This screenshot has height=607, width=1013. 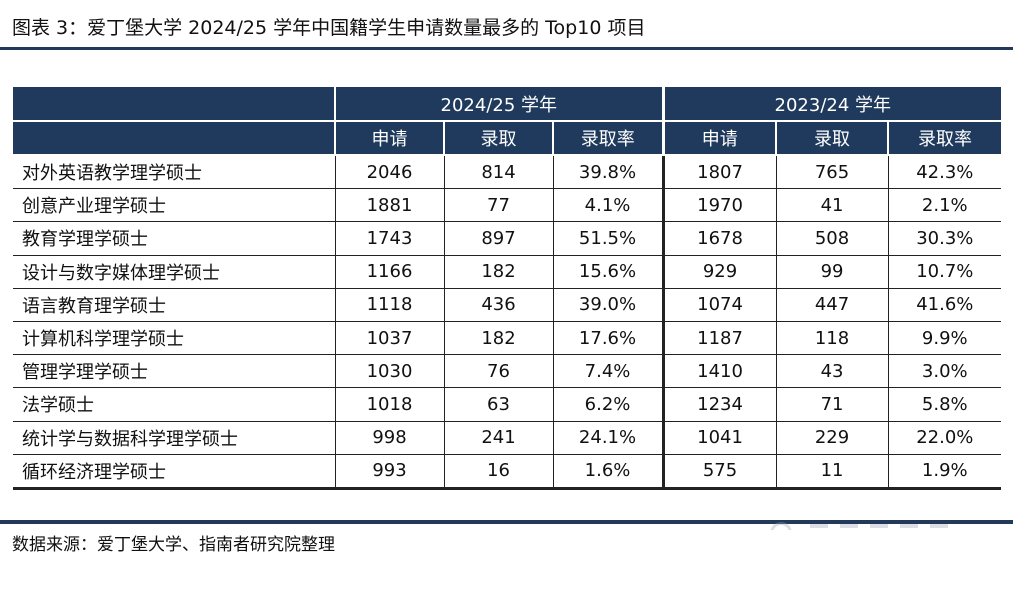 I want to click on bottom-rule, so click(x=506, y=522).